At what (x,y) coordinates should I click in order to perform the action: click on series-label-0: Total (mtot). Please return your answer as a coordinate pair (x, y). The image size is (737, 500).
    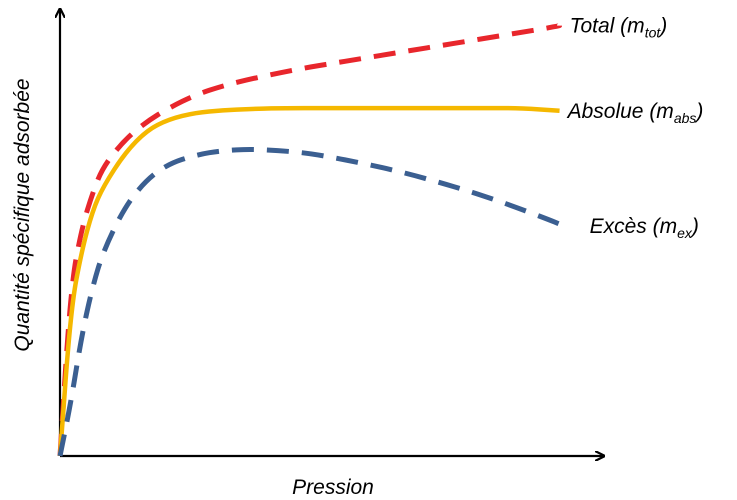
    Looking at the image, I should click on (619, 28).